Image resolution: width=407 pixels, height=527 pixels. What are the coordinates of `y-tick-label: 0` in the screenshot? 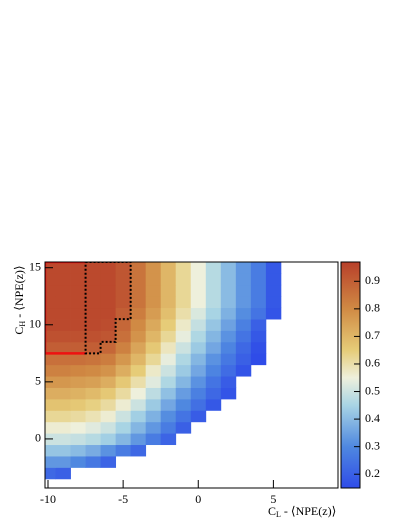 It's located at (38, 438).